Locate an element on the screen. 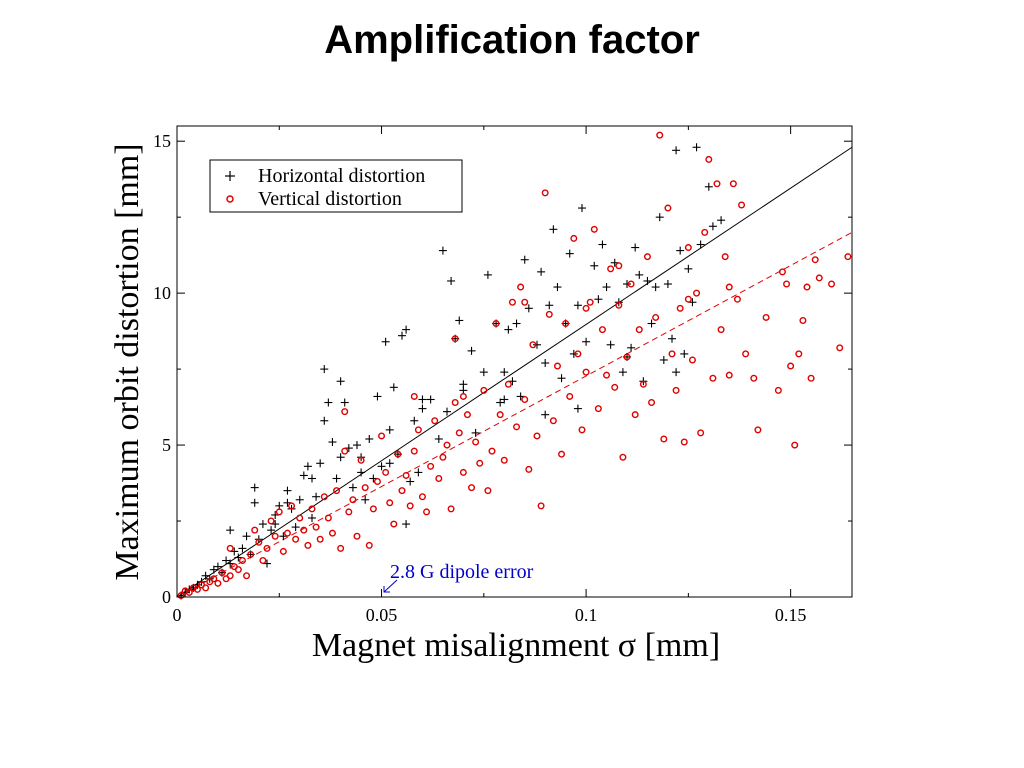 Image resolution: width=1024 pixels, height=768 pixels. legend-marker-horizontal is located at coordinates (230, 176).